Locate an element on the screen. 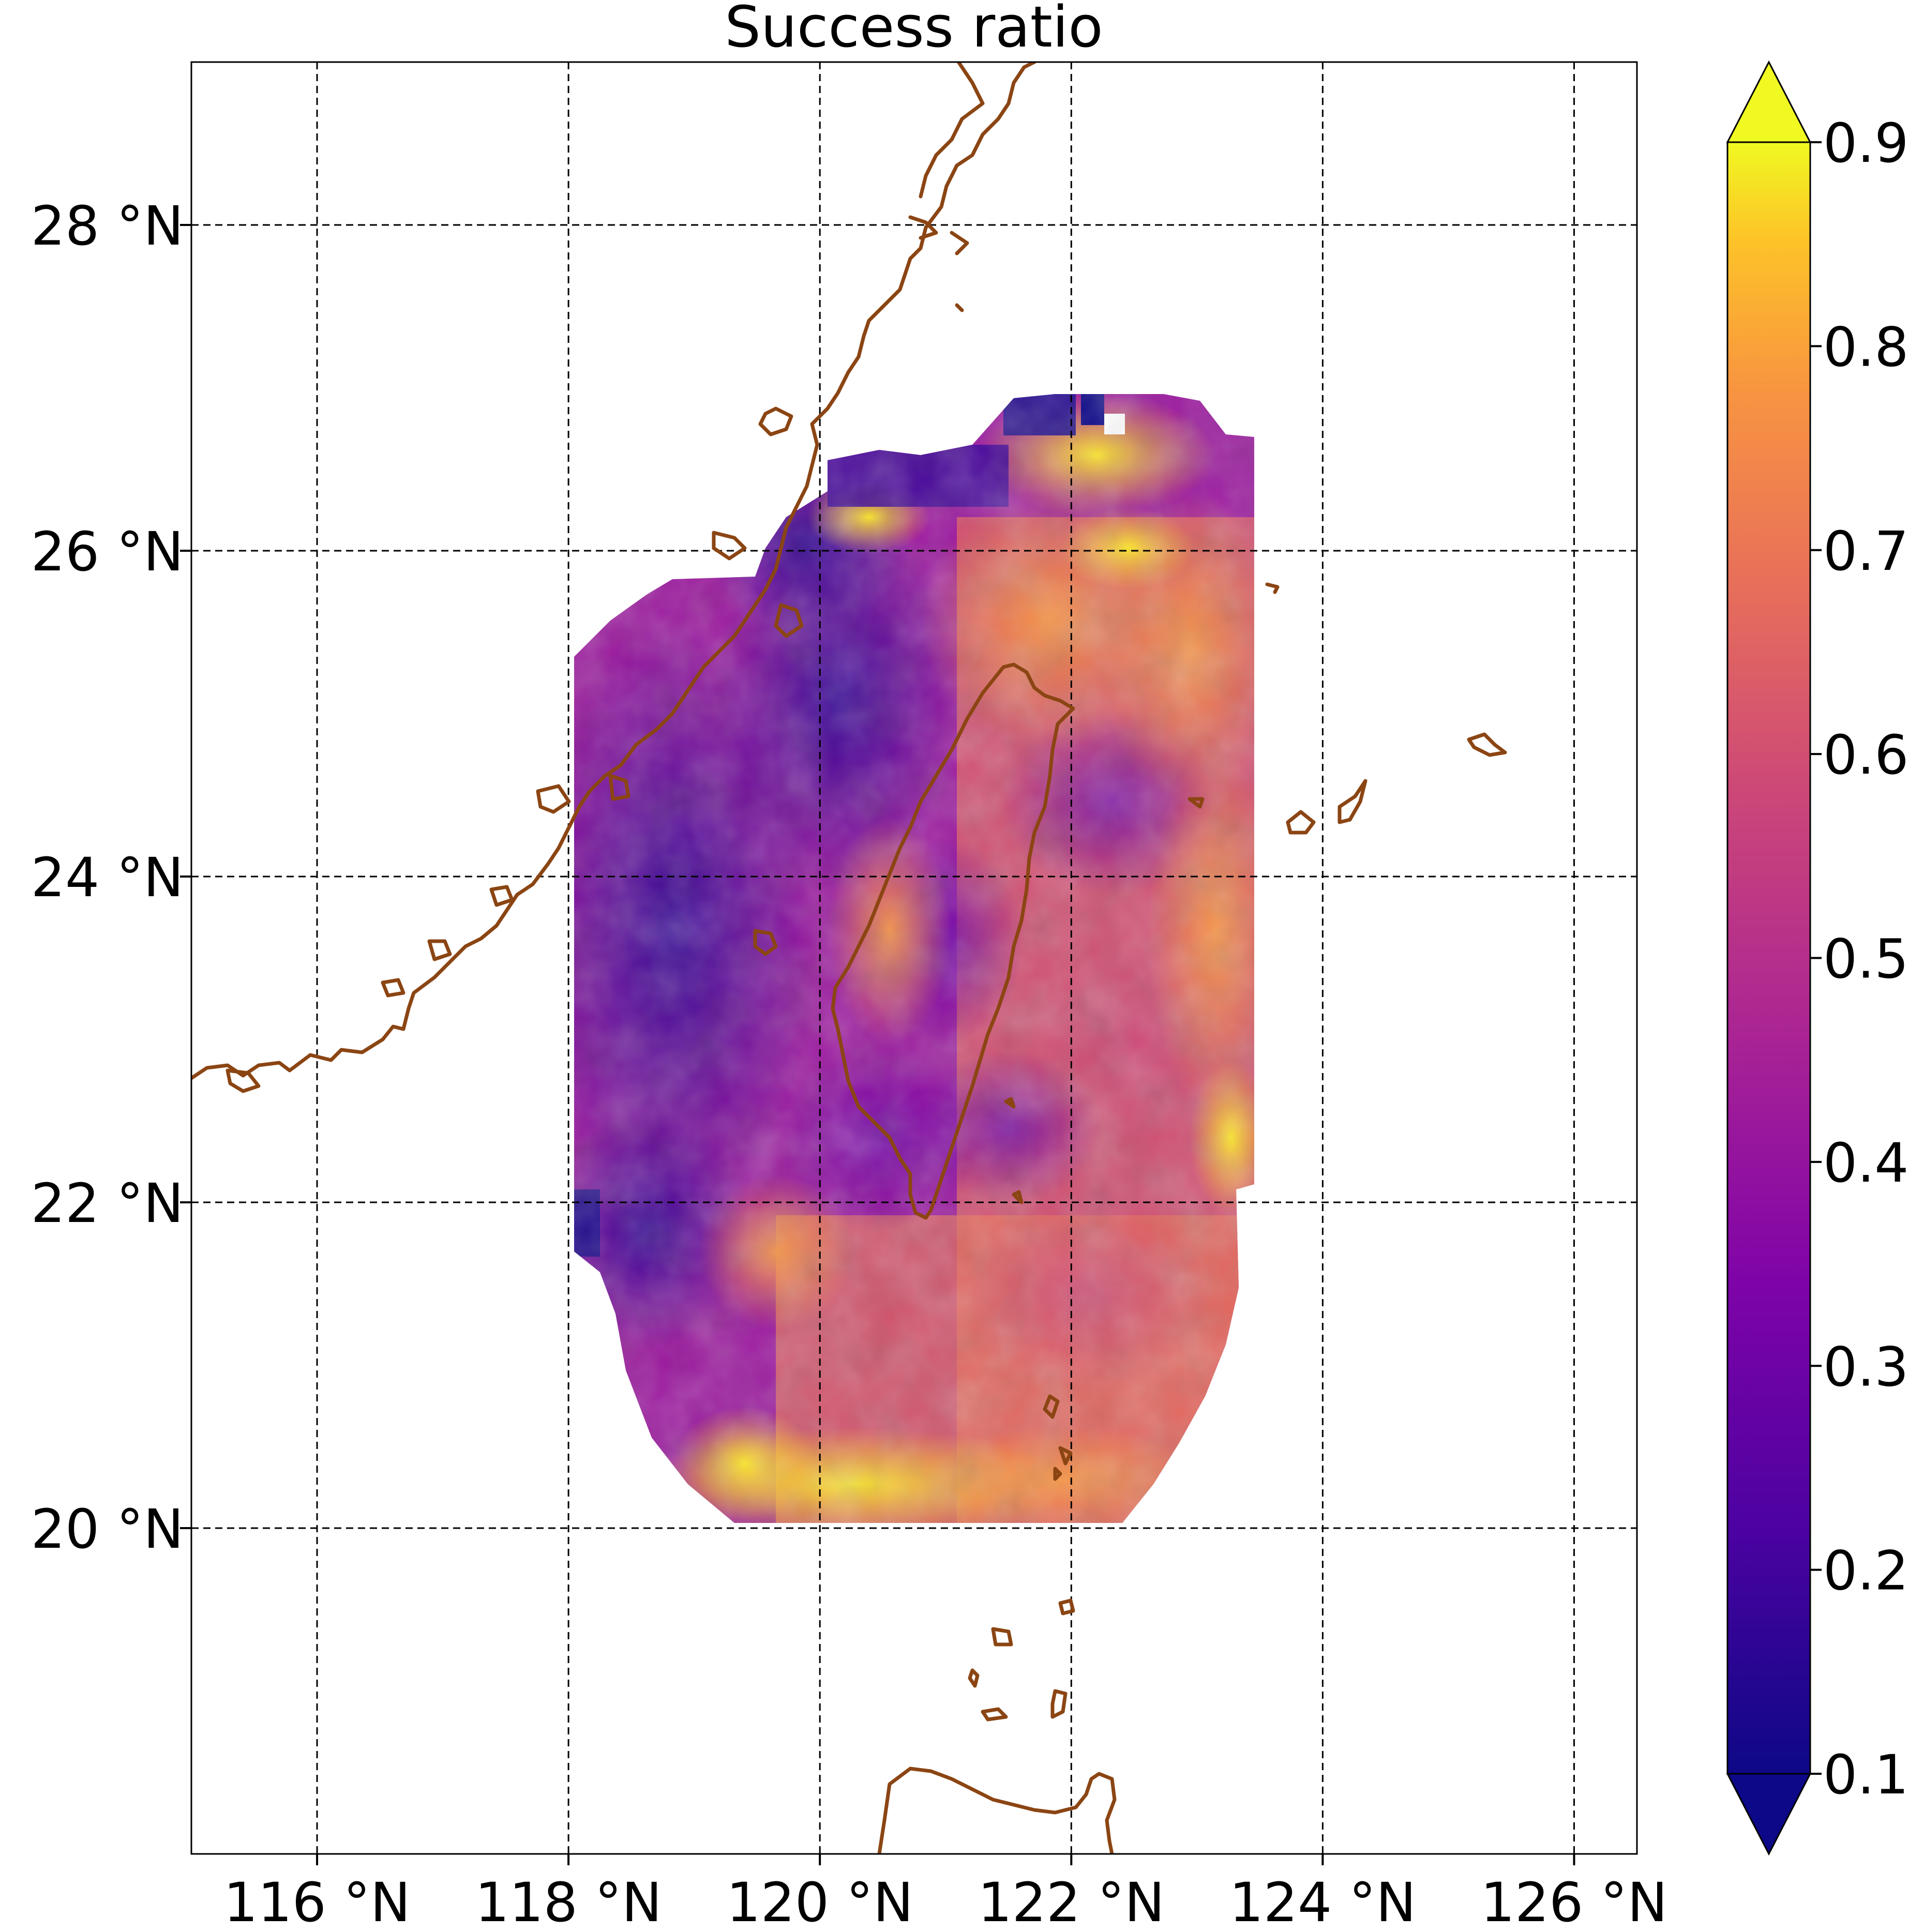 The image size is (1924, 1932). colorbar-gradient is located at coordinates (1768, 958).